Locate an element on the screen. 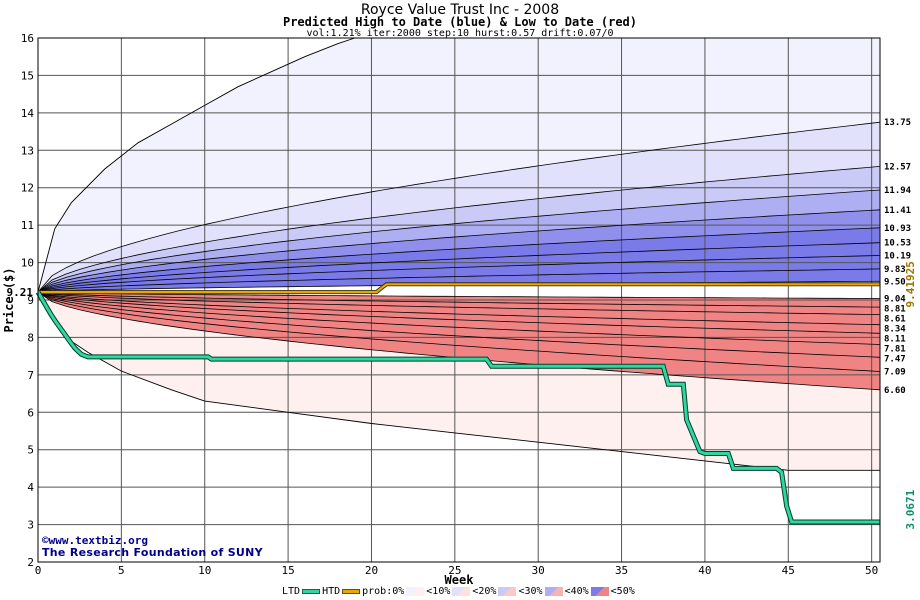  y-tick-label: 11 is located at coordinates (27, 225).